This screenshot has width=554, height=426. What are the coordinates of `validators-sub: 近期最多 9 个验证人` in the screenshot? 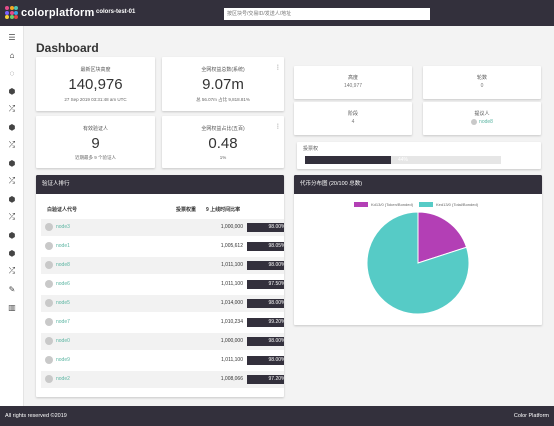 It's located at (95, 157).